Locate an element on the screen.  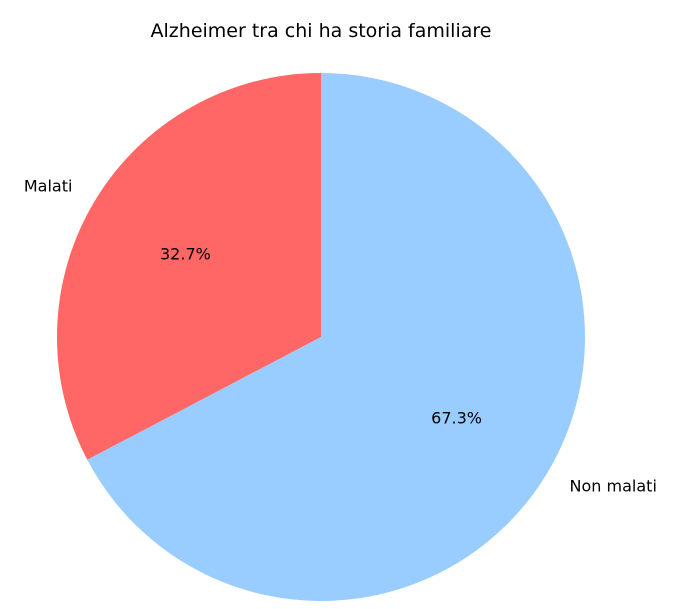
percent-label-malati: 32.7% is located at coordinates (185, 254).